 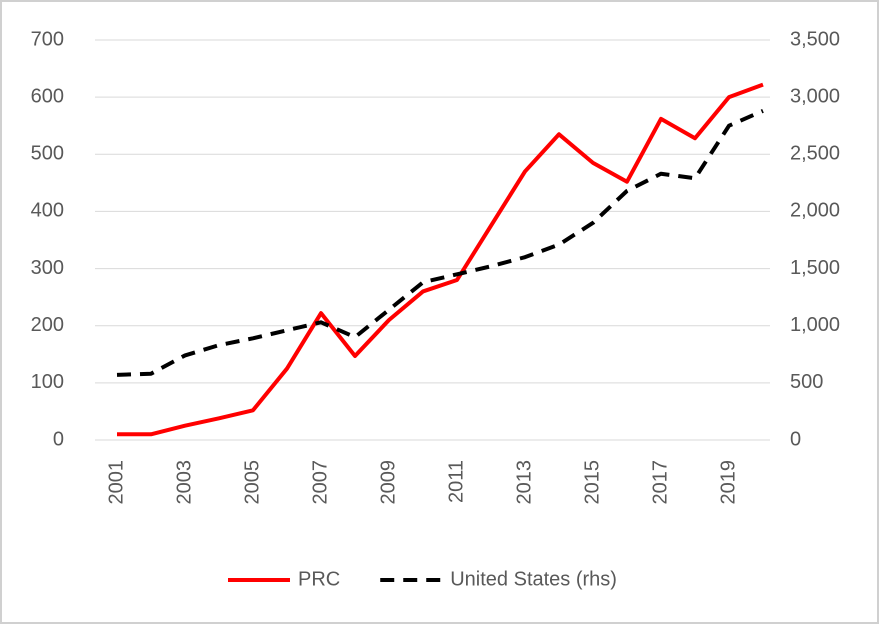 I want to click on y2-tick-label: 500, so click(x=806, y=382).